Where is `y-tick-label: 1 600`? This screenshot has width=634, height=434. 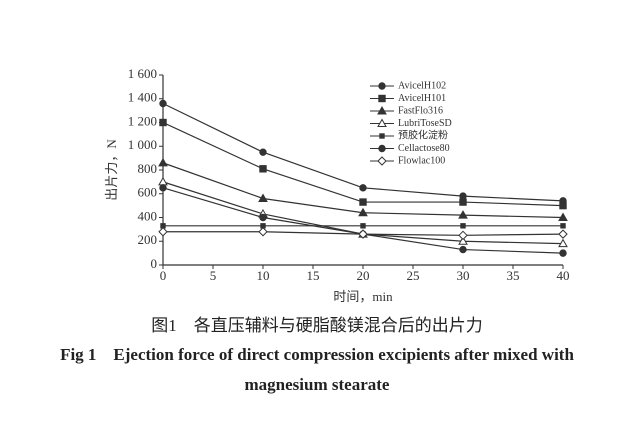
y-tick-label: 1 600 is located at coordinates (142, 73).